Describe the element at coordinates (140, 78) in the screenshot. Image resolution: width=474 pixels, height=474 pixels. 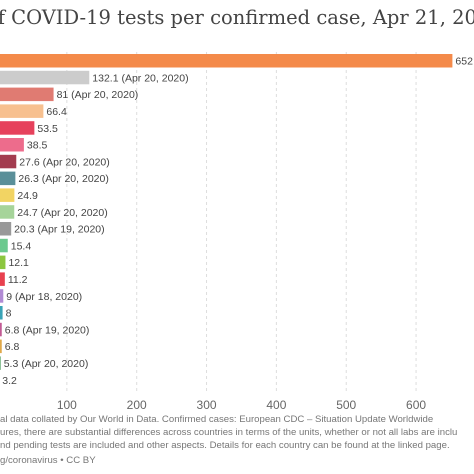
I see `bar-value-label: 132.1 (Apr 20, 2020)` at that location.